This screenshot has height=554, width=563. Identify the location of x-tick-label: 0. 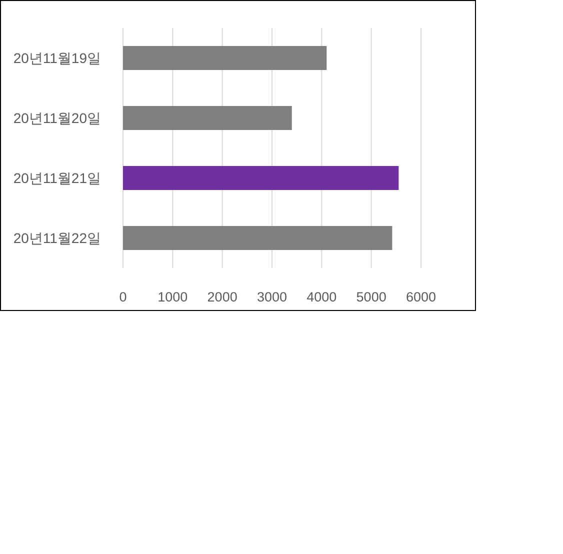
(123, 297).